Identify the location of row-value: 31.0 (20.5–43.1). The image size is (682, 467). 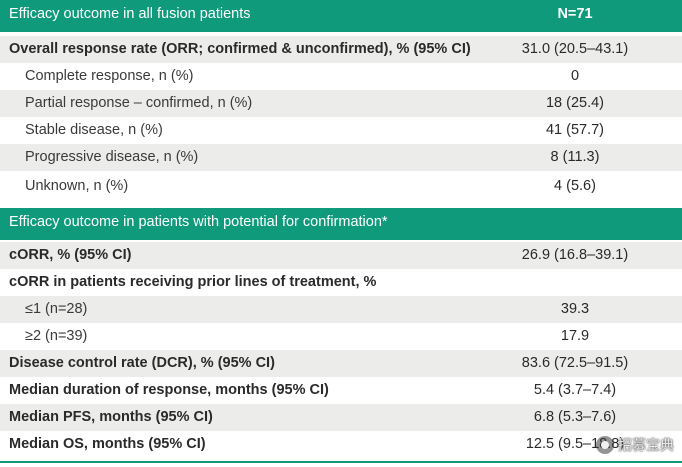
(575, 49).